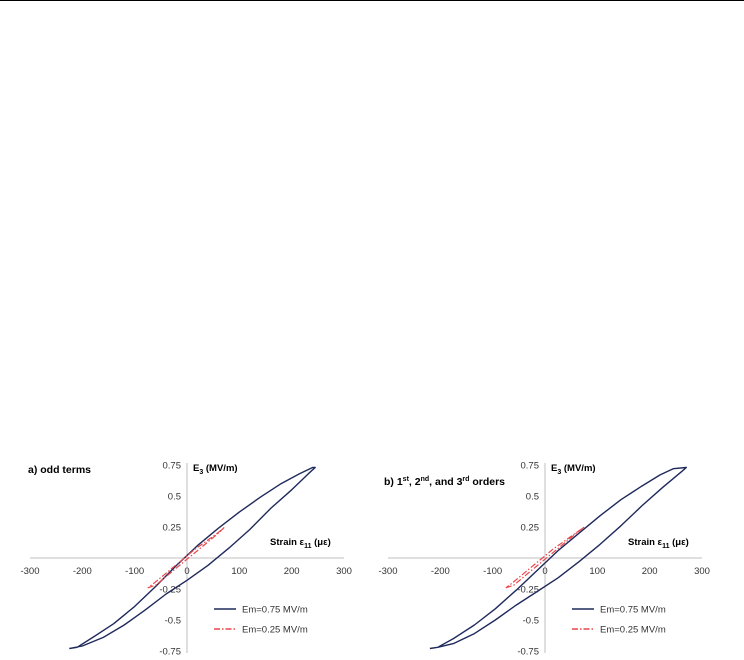 Image resolution: width=744 pixels, height=660 pixels. Describe the element at coordinates (406, 479) in the screenshot. I see `title-b-sup1: st` at that location.